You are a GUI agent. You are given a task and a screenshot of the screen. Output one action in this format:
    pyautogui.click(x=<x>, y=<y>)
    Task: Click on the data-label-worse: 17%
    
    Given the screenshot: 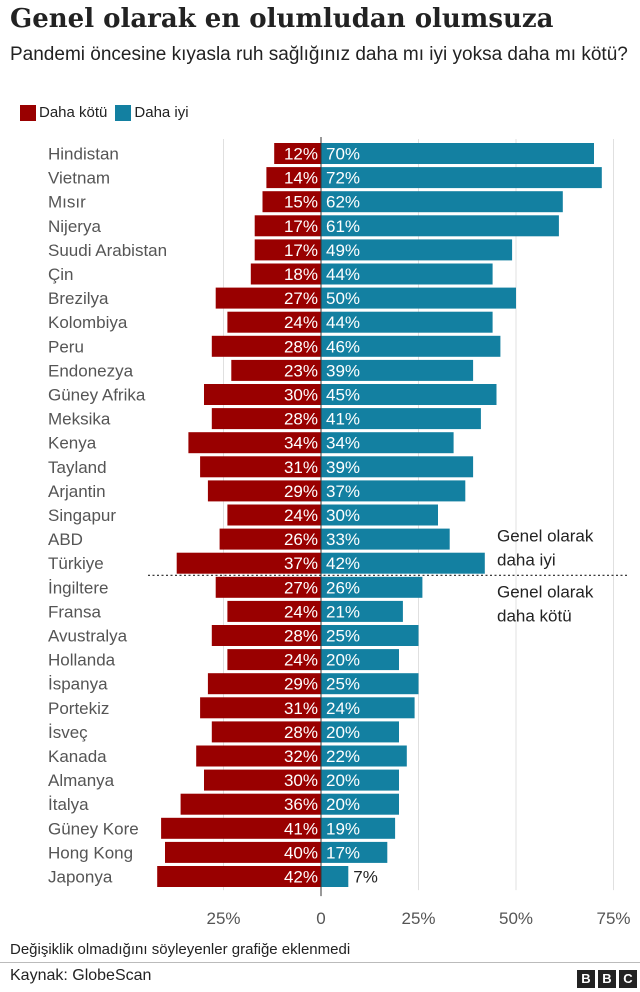 What is the action you would take?
    pyautogui.click(x=301, y=250)
    